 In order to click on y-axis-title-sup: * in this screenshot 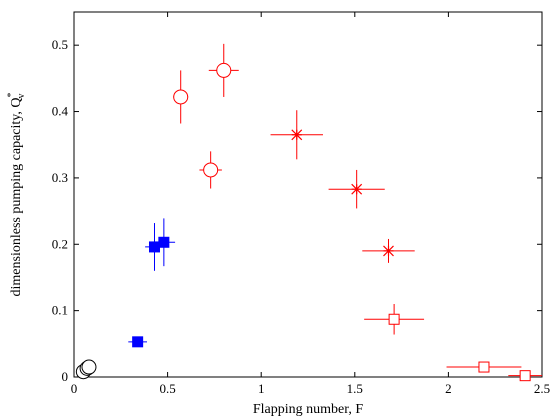, I will do `click(11, 95)`.